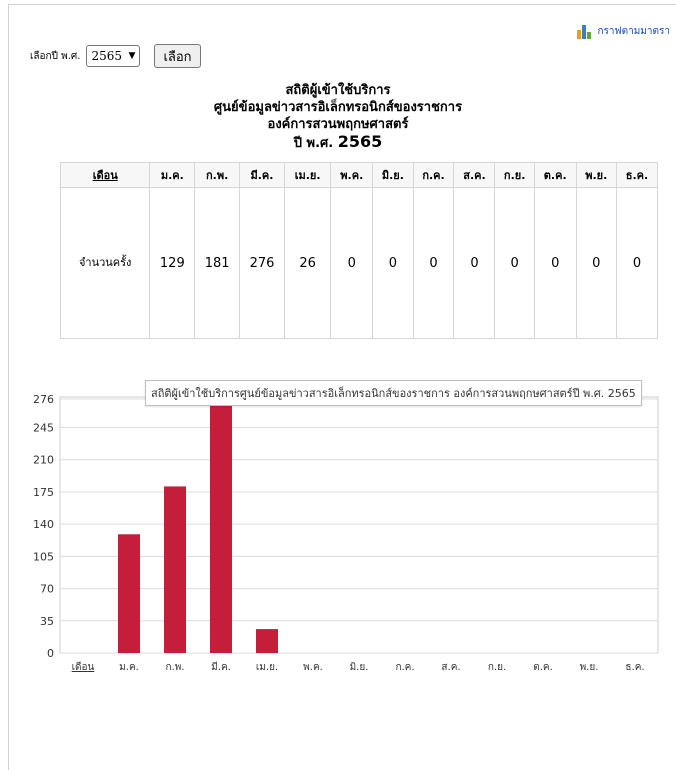 The height and width of the screenshot is (770, 676). I want to click on x-tick-label: ก.ย., so click(497, 667).